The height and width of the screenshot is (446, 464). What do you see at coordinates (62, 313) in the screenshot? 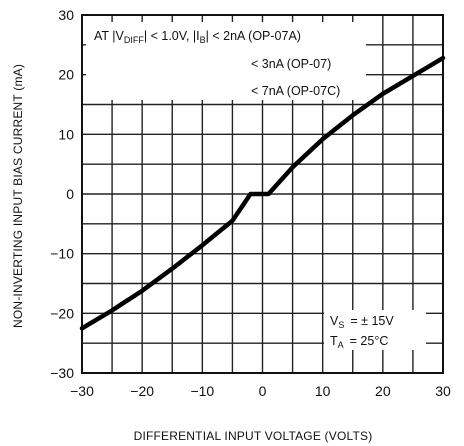
I see `y-tick-label: −20` at bounding box center [62, 313].